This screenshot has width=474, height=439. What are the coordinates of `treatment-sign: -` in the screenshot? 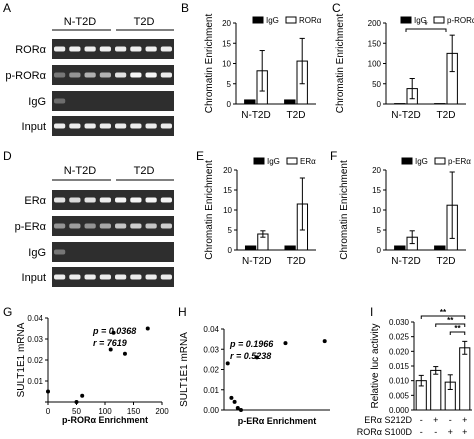 It's located at (421, 432).